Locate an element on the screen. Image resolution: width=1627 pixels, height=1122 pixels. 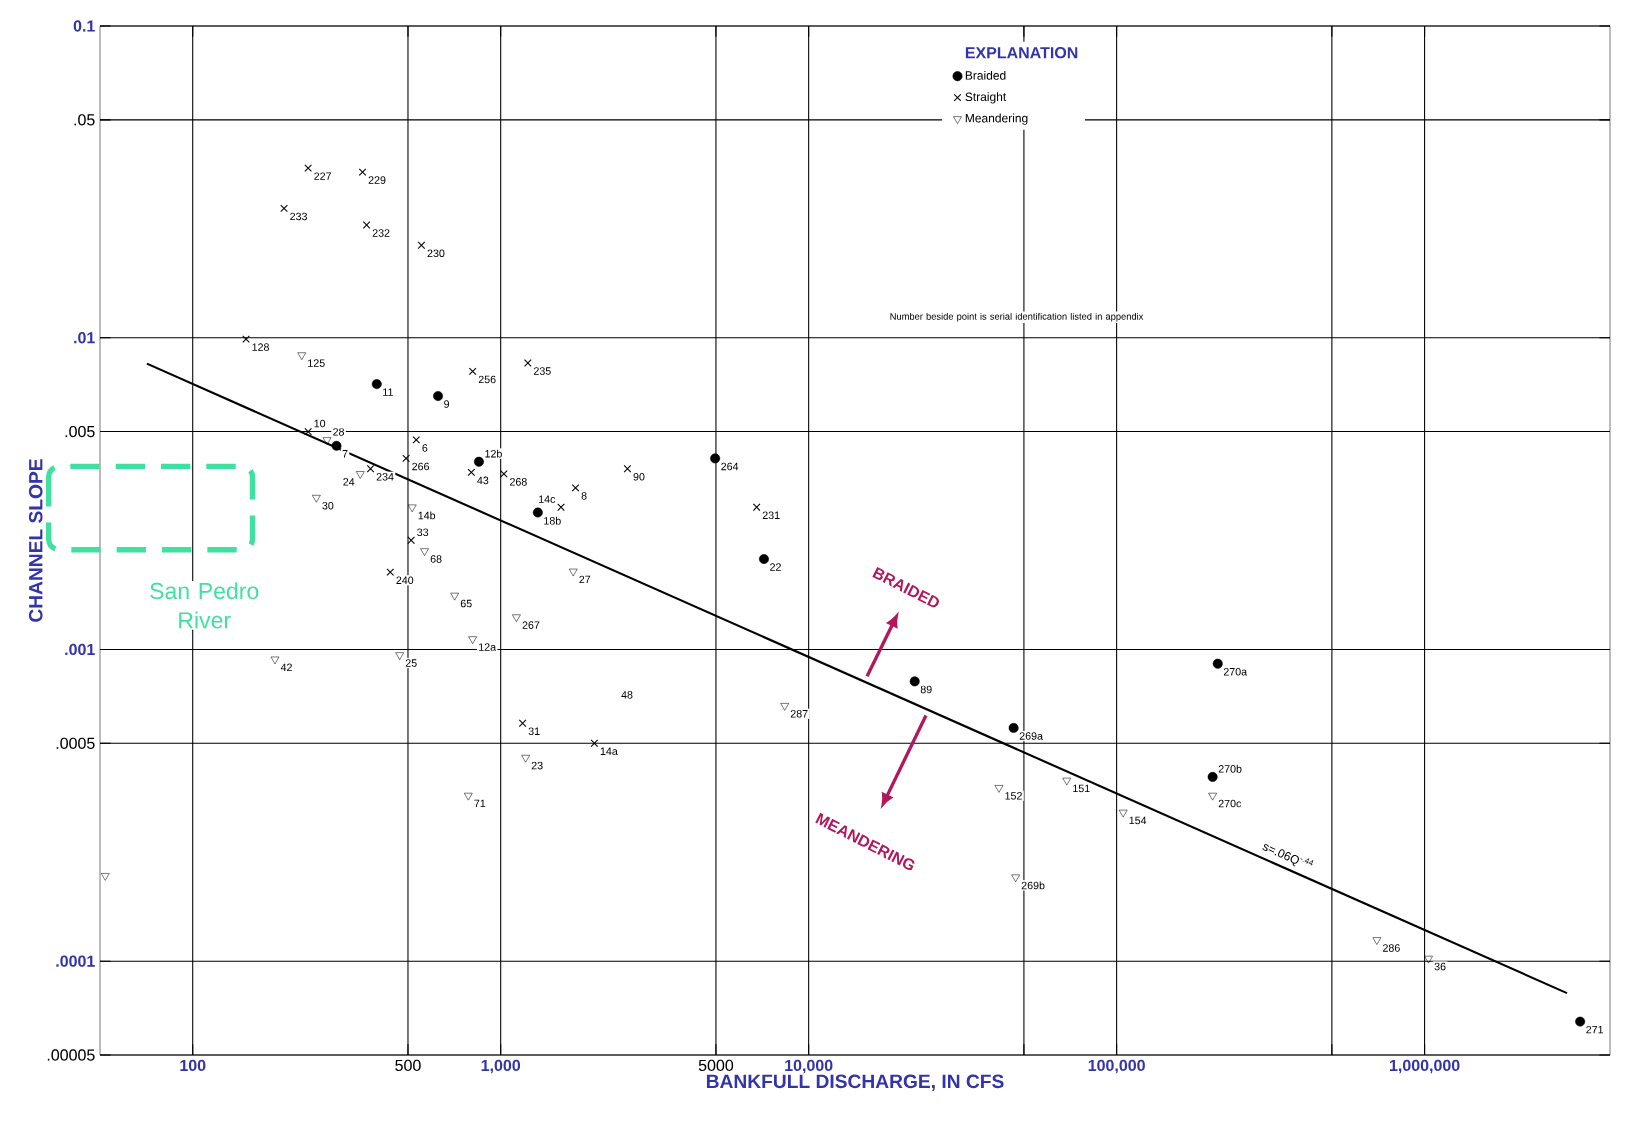
y-tick-label: .001 is located at coordinates (80, 649).